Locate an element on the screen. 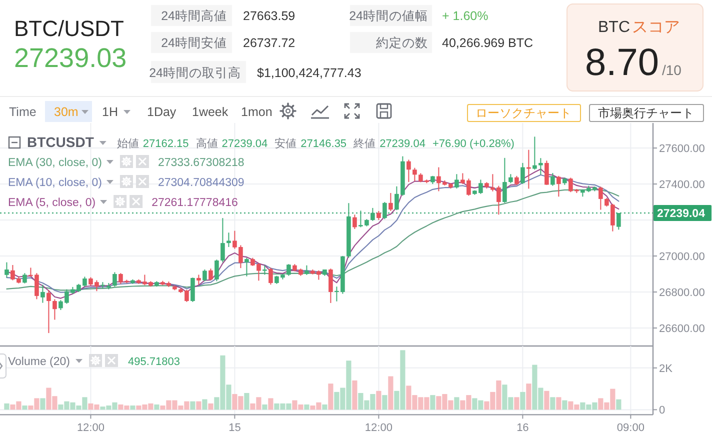  annotation: $1,100,424,777.43 is located at coordinates (309, 73).